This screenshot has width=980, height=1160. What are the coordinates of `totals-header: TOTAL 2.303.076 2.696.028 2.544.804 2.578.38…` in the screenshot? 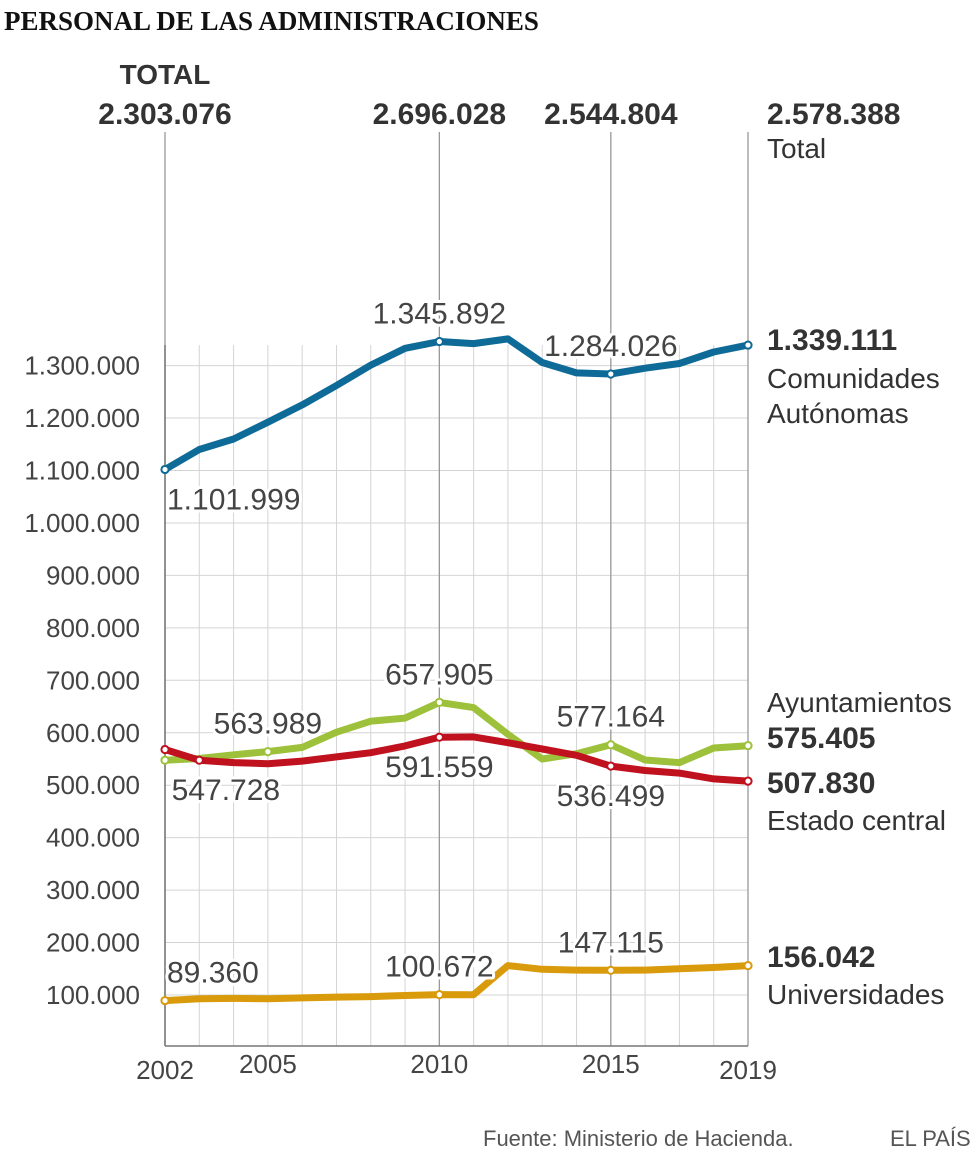 It's located at (499, 111).